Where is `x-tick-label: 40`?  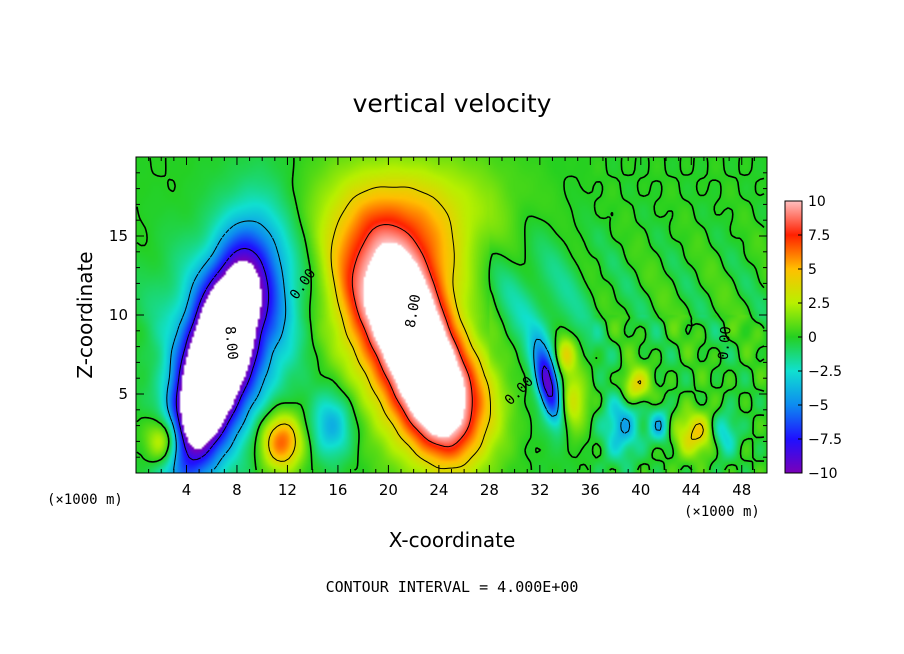
x-tick-label: 40 is located at coordinates (640, 490).